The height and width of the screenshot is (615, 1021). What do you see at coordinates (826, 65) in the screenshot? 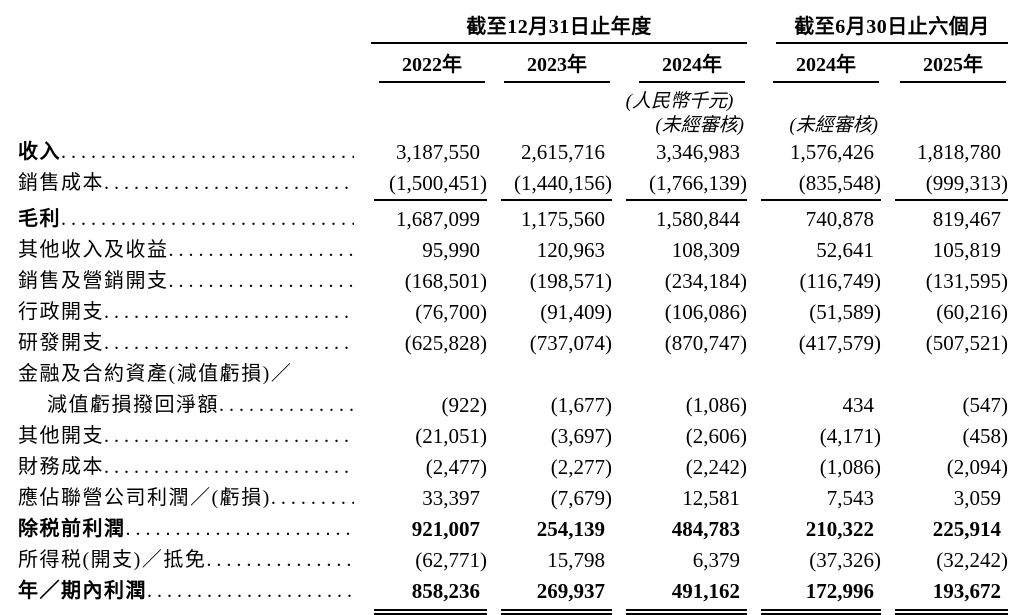
I see `year-label: 2024年` at bounding box center [826, 65].